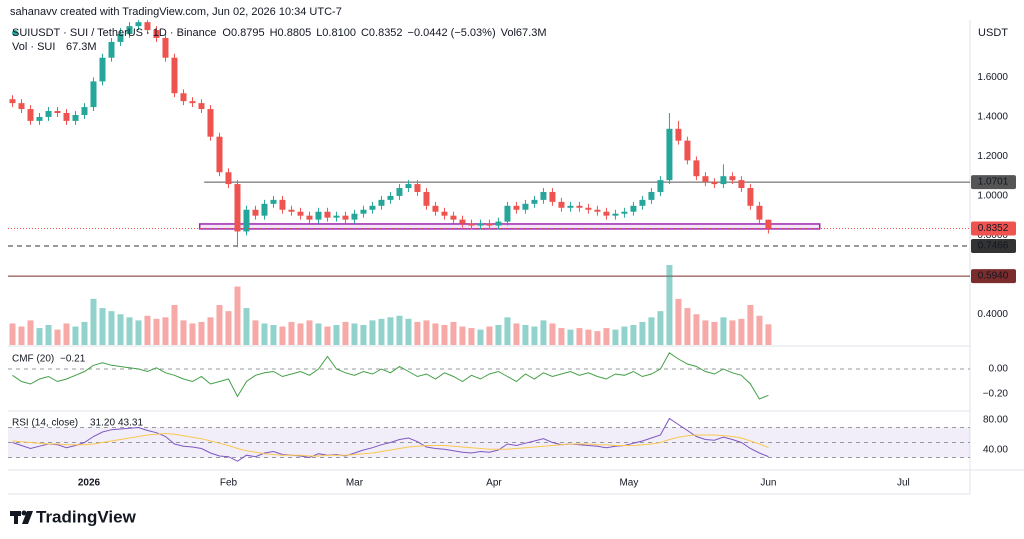  Describe the element at coordinates (336, 33) in the screenshot. I see `ohlc-legend: L0.8100` at that location.